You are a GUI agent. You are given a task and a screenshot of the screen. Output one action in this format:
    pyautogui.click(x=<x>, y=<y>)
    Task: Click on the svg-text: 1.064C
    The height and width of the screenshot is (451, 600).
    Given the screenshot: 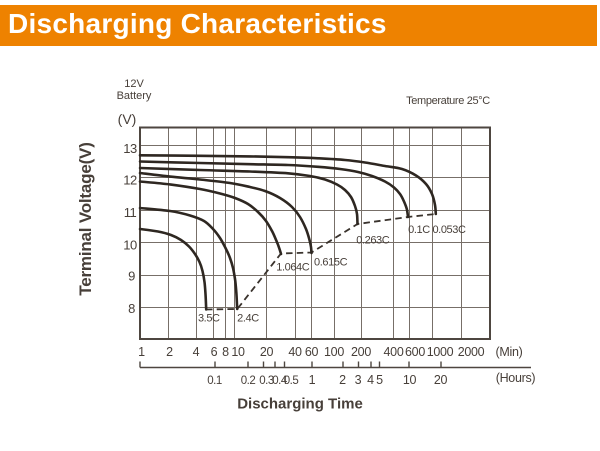 What is the action you would take?
    pyautogui.click(x=293, y=268)
    